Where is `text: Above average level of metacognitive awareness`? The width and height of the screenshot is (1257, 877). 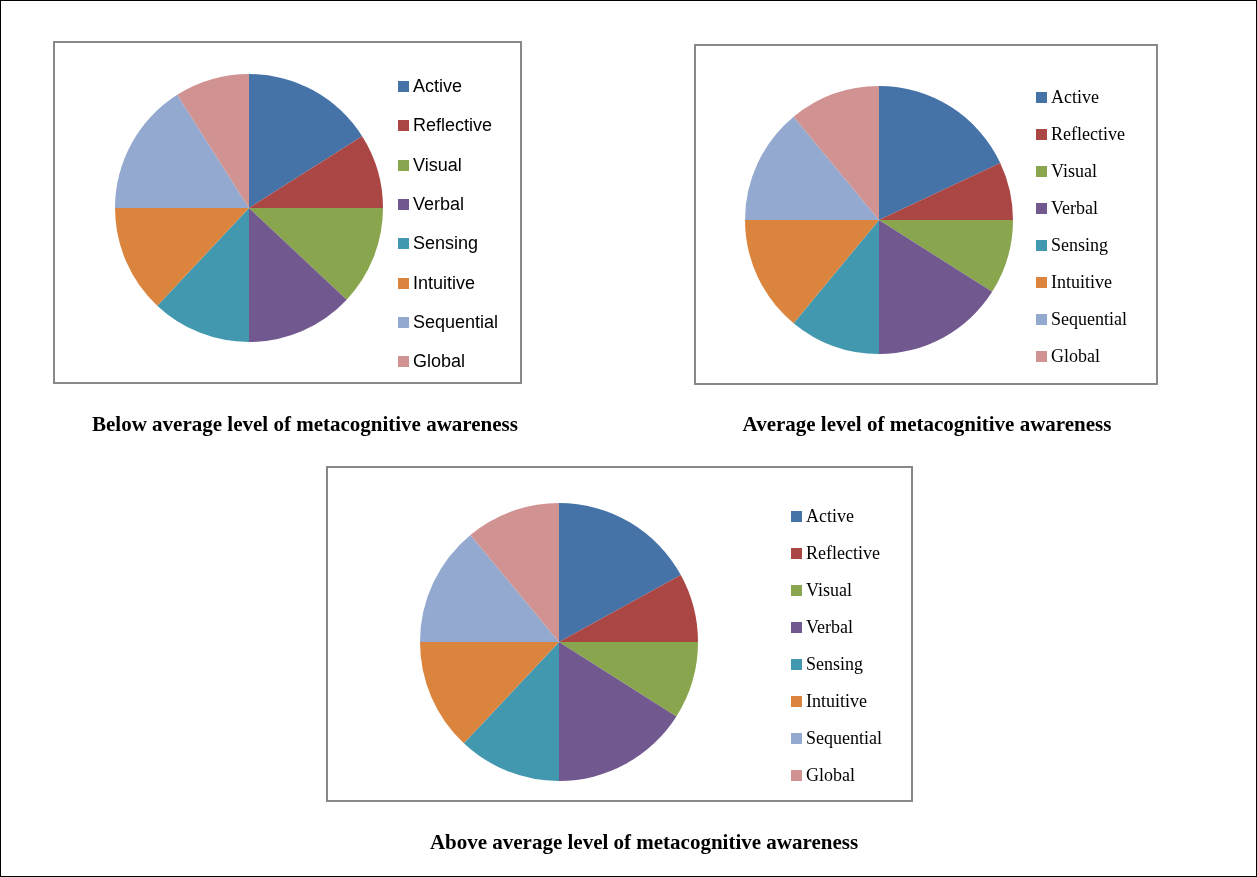 text: Above average level of metacognitive awareness is located at coordinates (644, 842).